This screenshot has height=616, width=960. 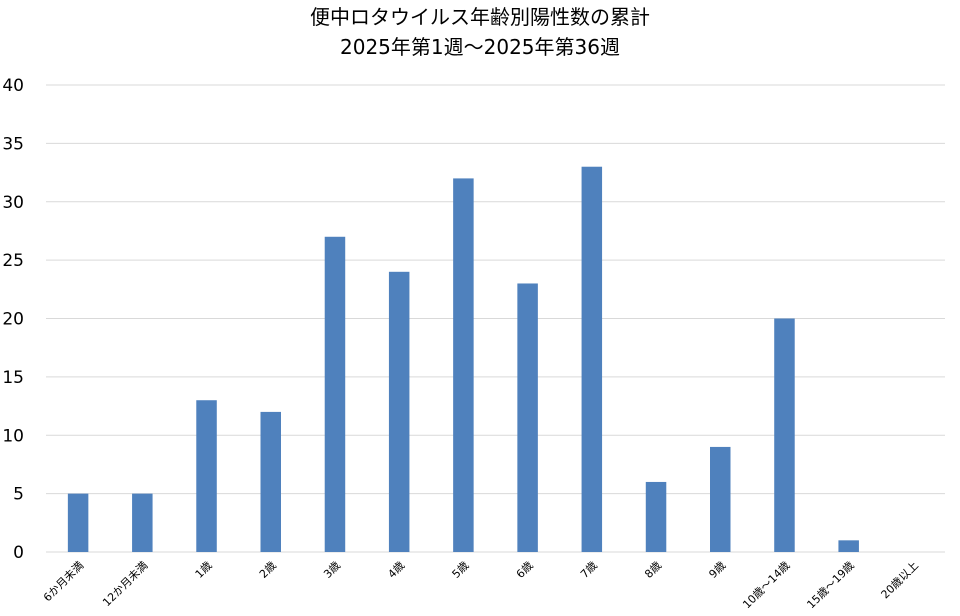 I want to click on y-tick-label: 10, so click(x=13, y=436).